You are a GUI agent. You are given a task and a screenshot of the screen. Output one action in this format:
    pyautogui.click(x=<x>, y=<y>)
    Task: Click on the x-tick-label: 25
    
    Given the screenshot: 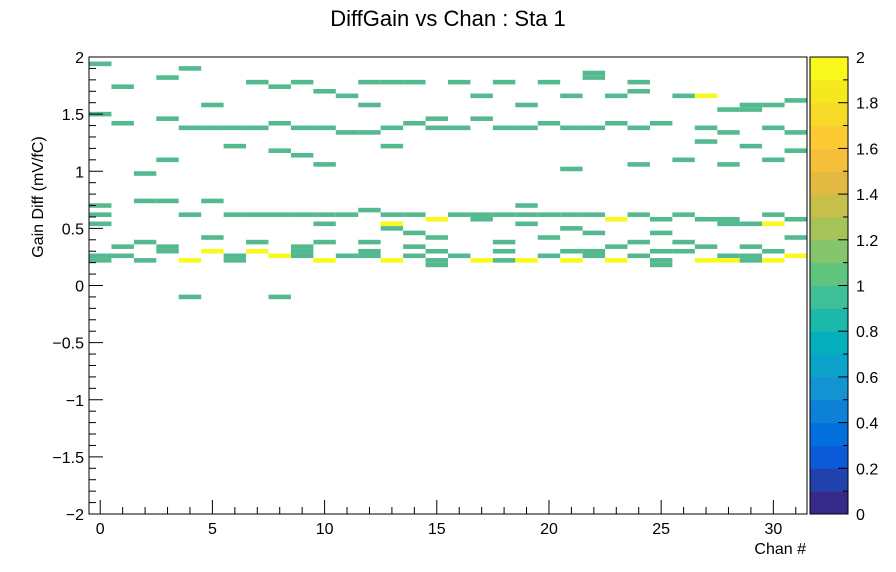 What is the action you would take?
    pyautogui.click(x=661, y=529)
    